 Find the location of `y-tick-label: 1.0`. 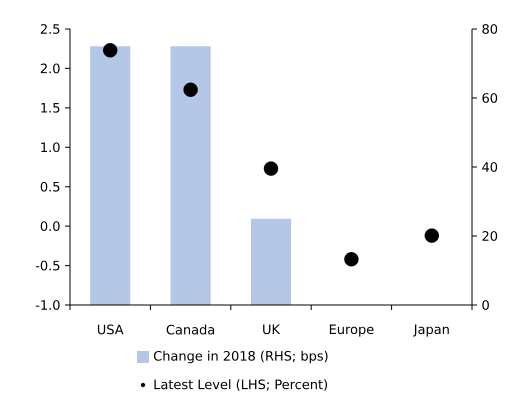

y-tick-label: 1.0 is located at coordinates (50, 147).